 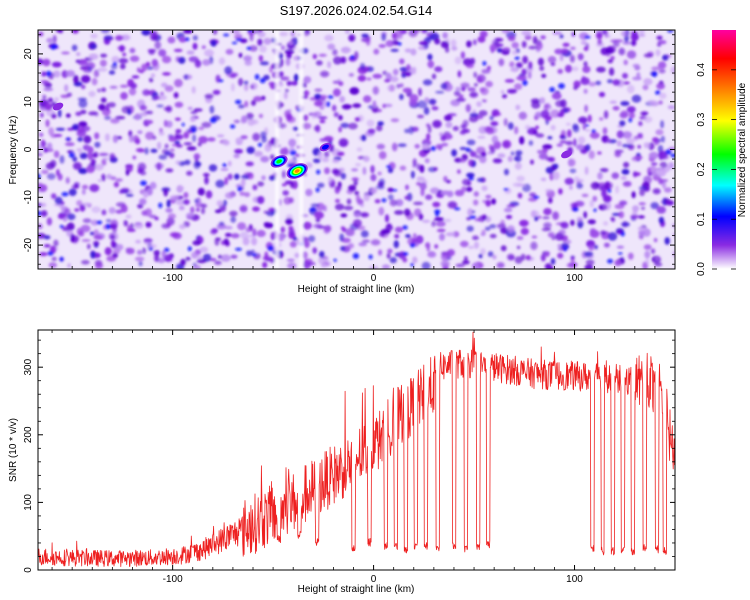 What do you see at coordinates (356, 10) in the screenshot?
I see `chart-title: S197.2026.024.02.54.G14` at bounding box center [356, 10].